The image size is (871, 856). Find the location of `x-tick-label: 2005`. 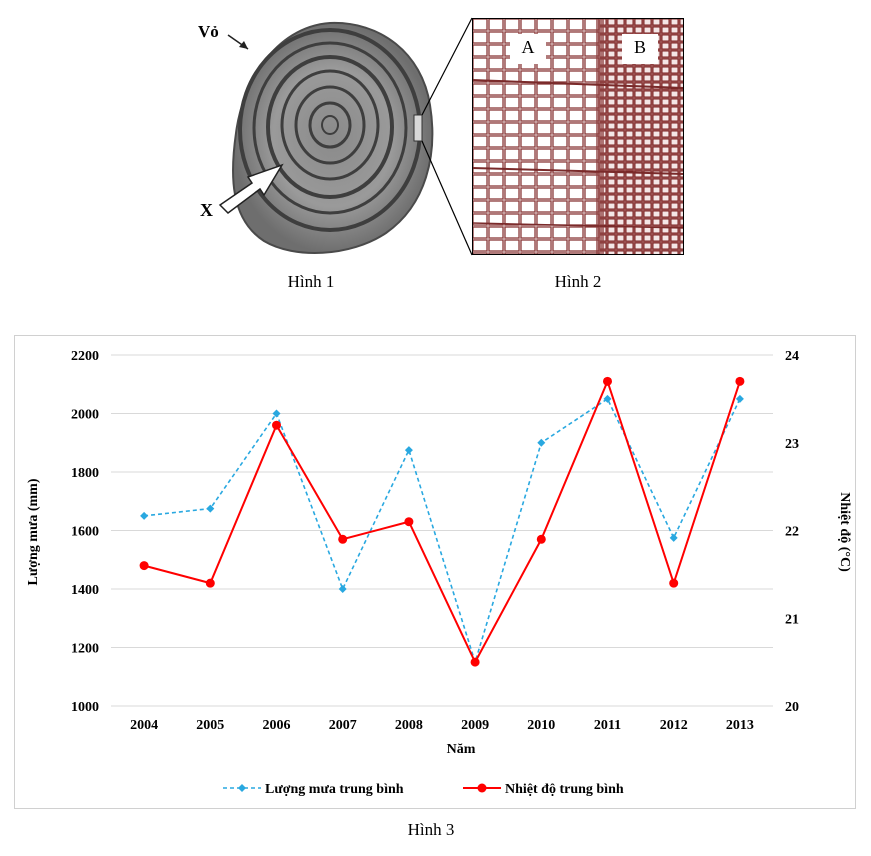

x-tick-label: 2005 is located at coordinates (210, 725).